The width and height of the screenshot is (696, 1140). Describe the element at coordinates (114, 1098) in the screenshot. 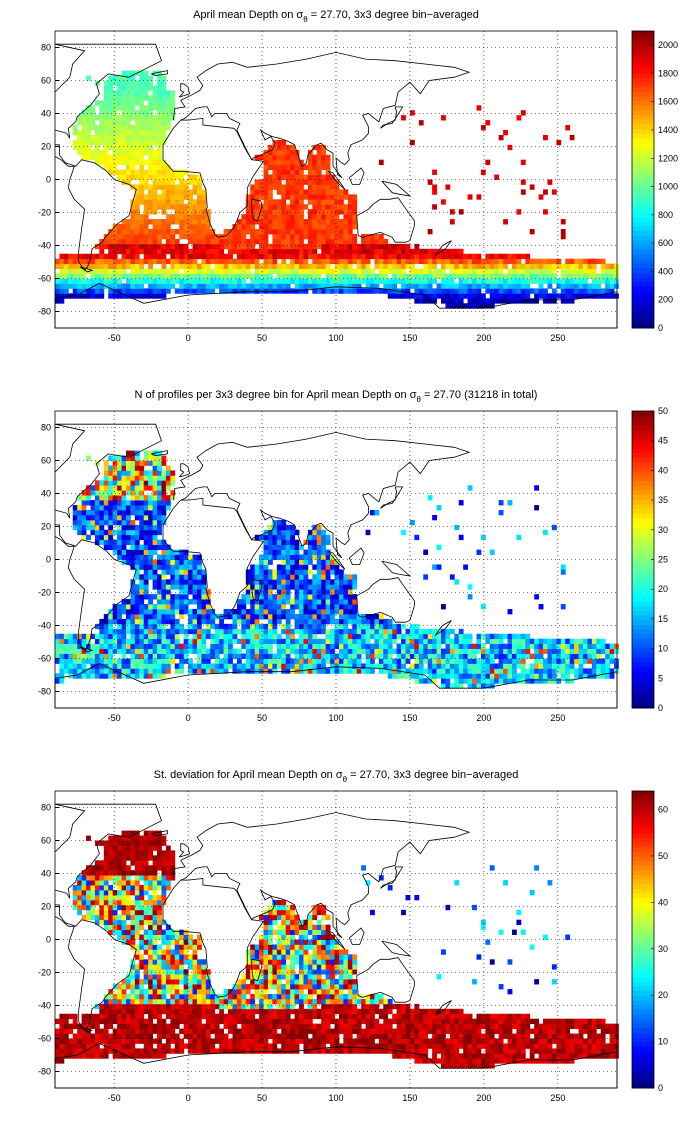

I see `x-tick-label: -50` at that location.